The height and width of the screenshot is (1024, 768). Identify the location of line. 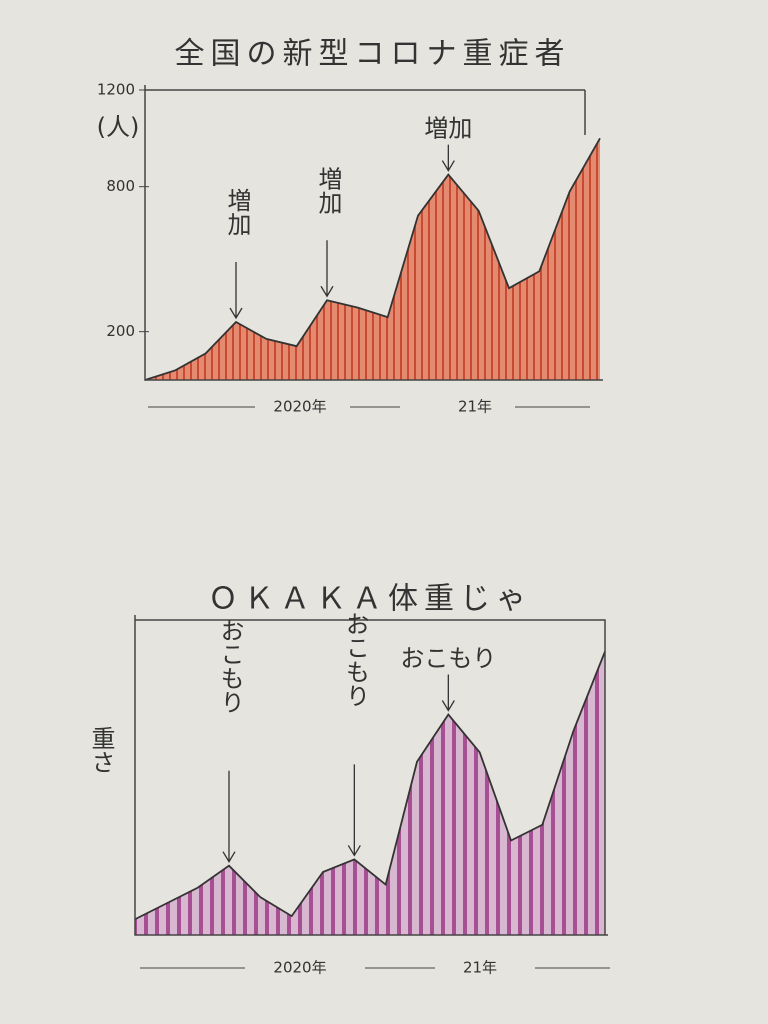
(372, 259).